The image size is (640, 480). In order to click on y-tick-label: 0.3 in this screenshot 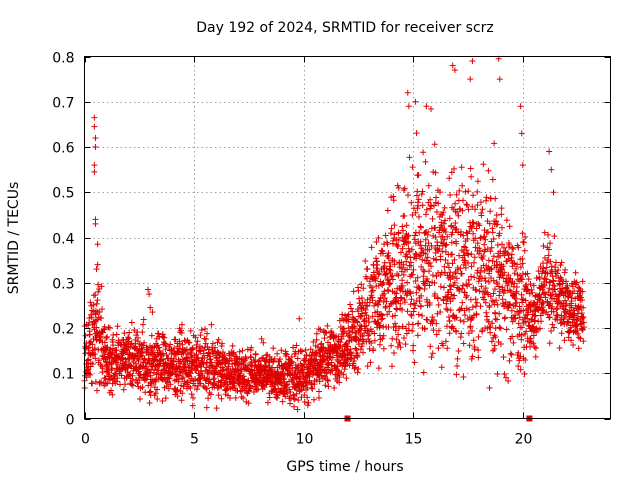, I will do `click(63, 285)`.